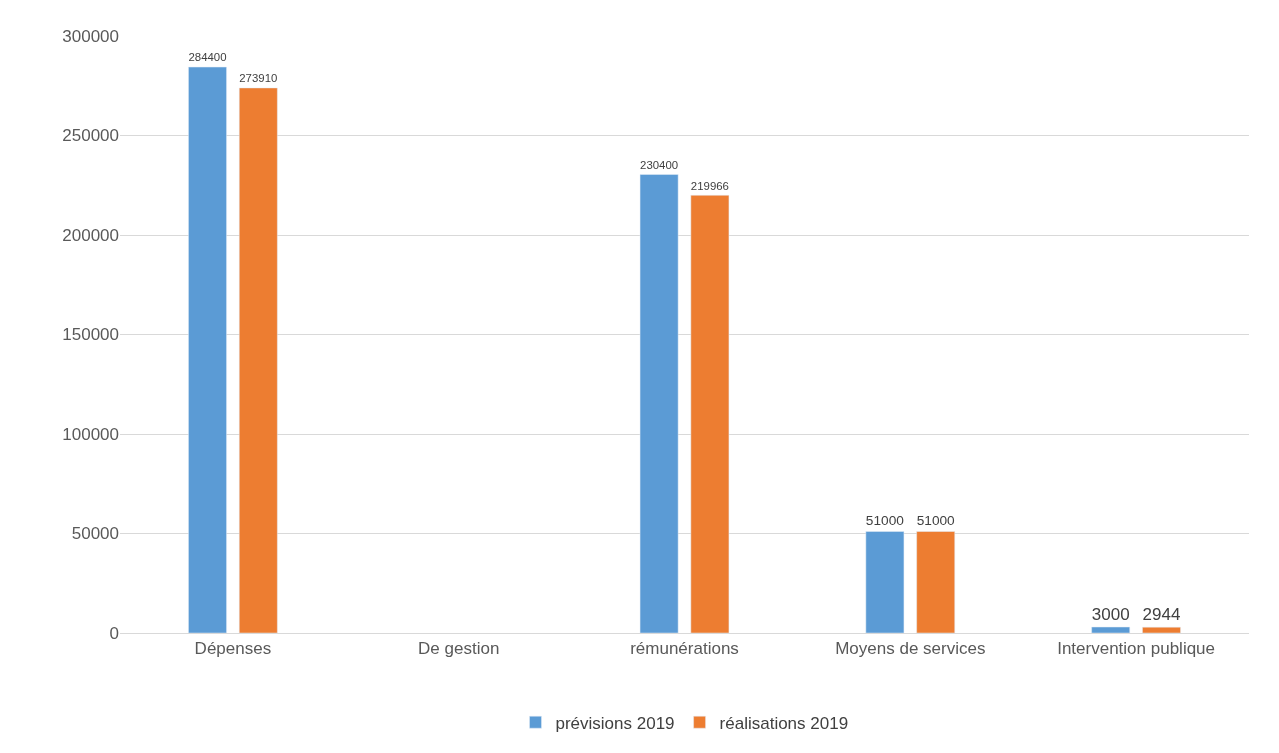 The image size is (1279, 753). What do you see at coordinates (90, 434) in the screenshot?
I see `y-tick-label: 100000` at bounding box center [90, 434].